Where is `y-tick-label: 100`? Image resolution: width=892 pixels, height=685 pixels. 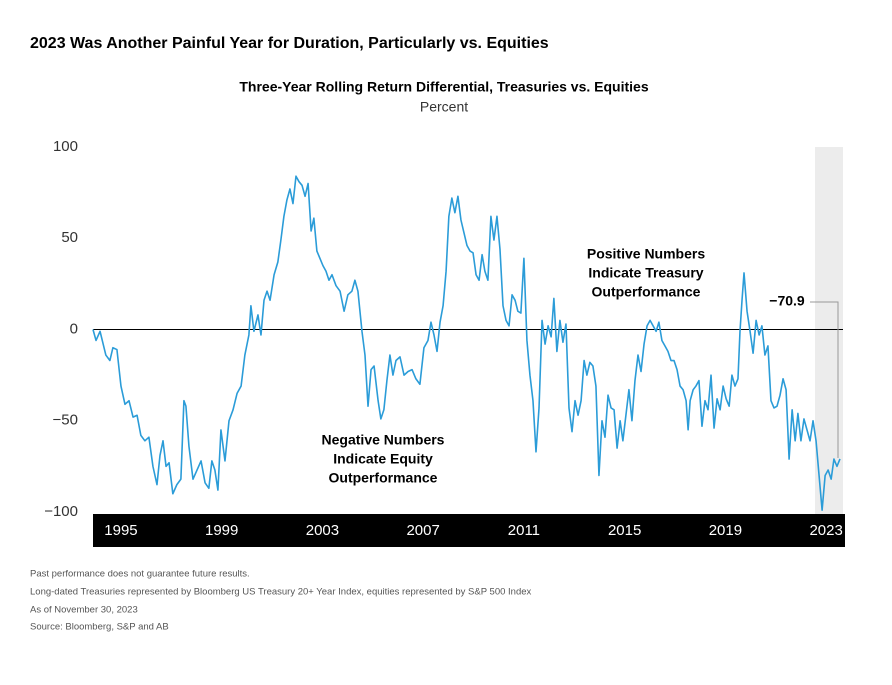
y-tick-label: 100 is located at coordinates (65, 146).